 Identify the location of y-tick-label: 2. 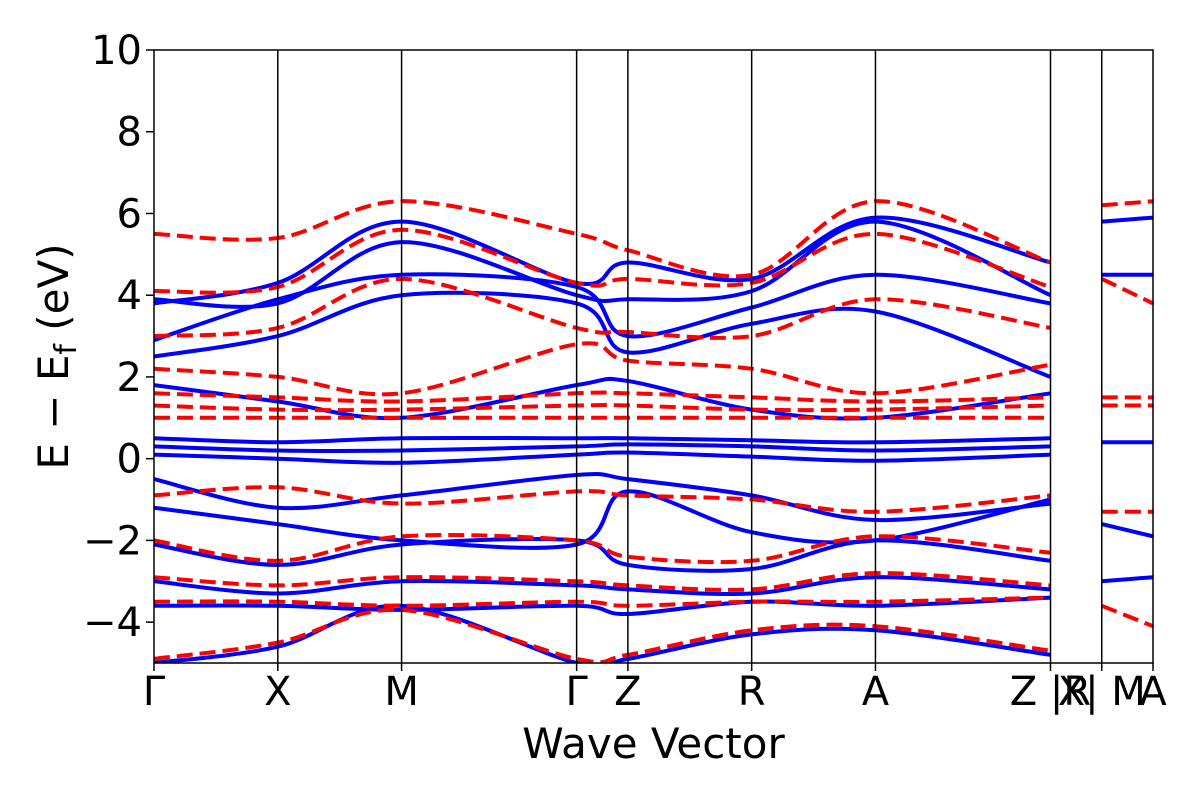
(129, 378).